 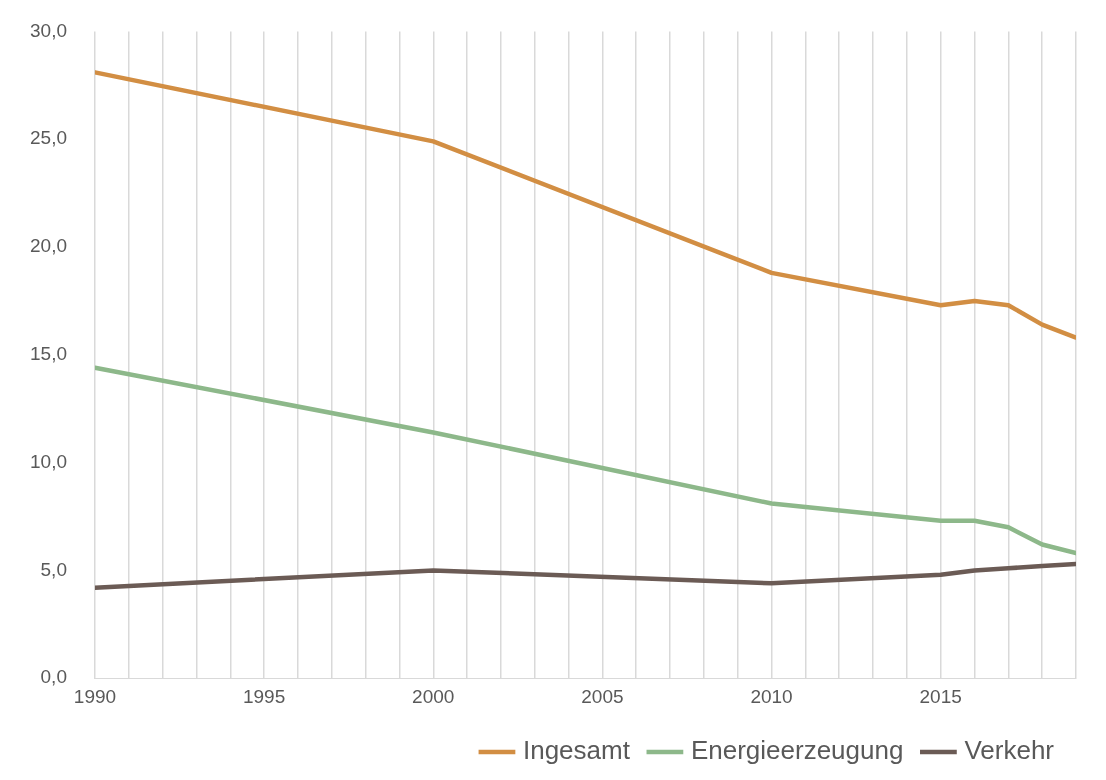 I want to click on x-tick-label: 2010, so click(x=771, y=696).